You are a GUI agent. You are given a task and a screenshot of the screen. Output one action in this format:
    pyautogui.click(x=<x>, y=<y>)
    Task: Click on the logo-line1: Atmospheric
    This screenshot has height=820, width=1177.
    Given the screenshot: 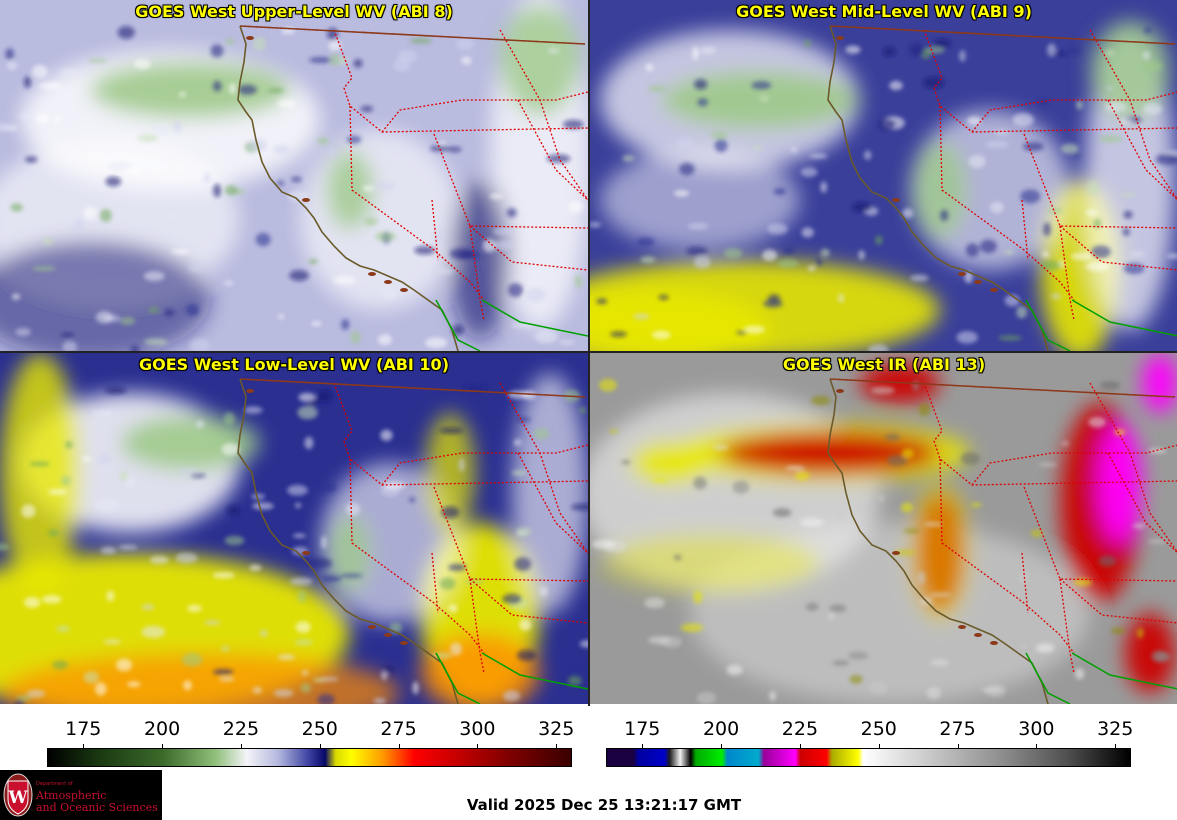 What is the action you would take?
    pyautogui.click(x=71, y=795)
    